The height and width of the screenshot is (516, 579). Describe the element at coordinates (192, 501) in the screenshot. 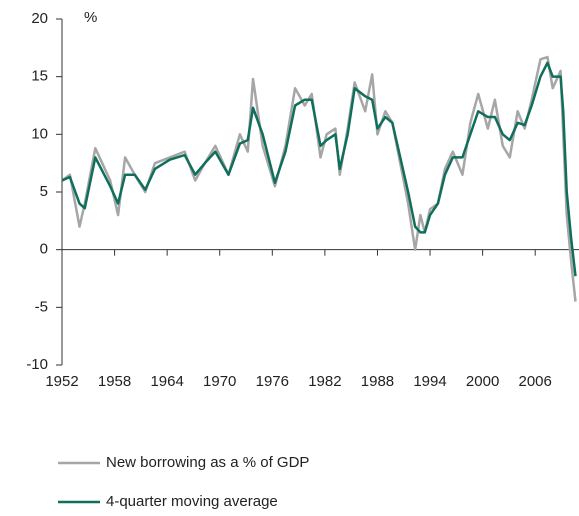

I see `legend-label: 4-quarter moving average` at that location.